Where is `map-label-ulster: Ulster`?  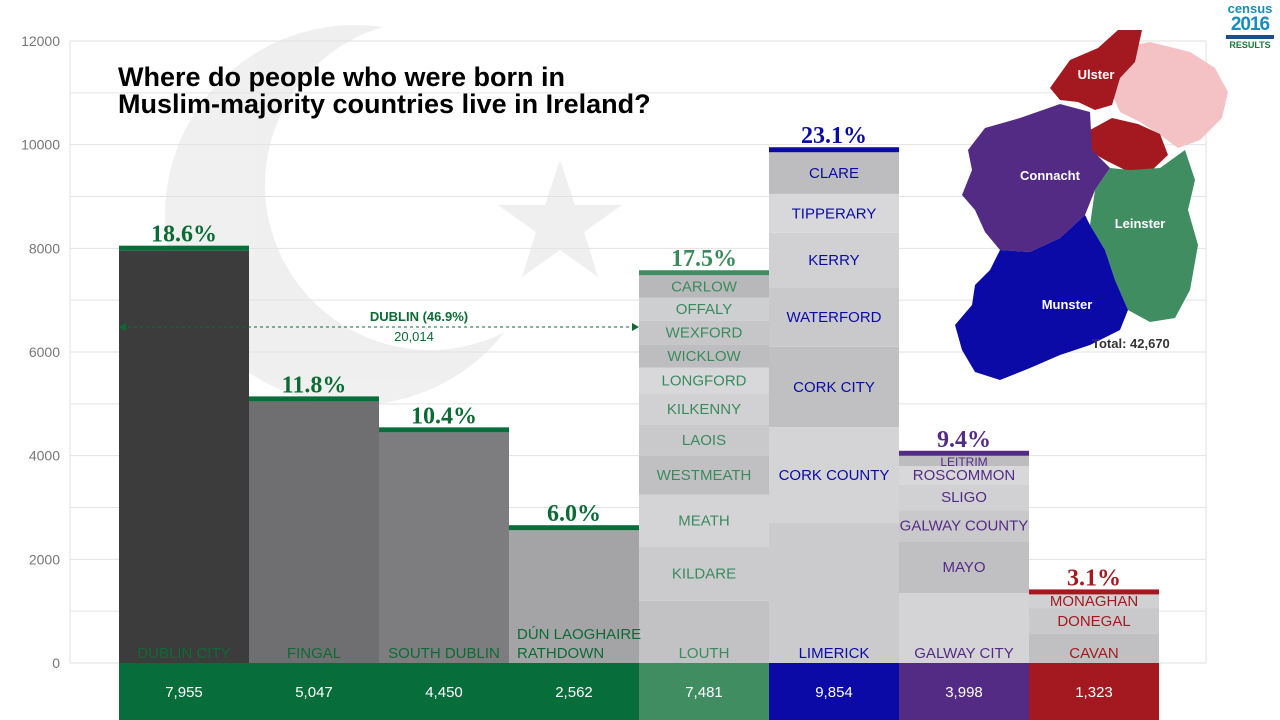 map-label-ulster: Ulster is located at coordinates (1096, 74).